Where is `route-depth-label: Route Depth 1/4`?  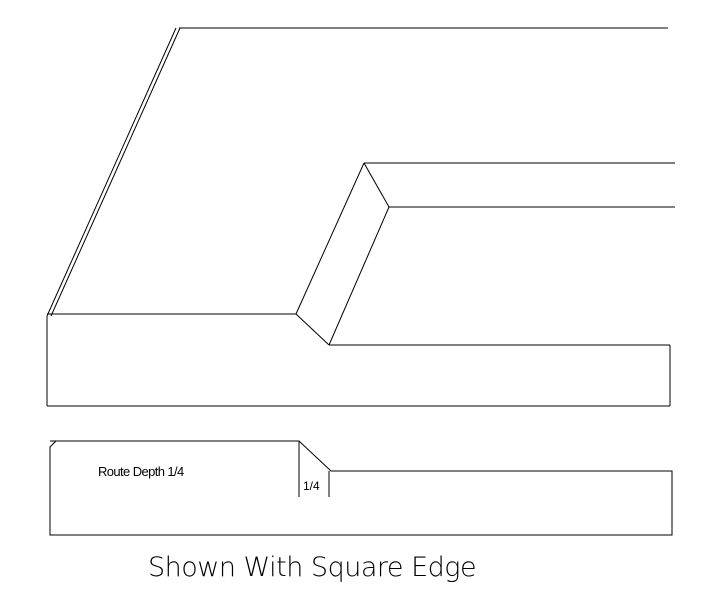
route-depth-label: Route Depth 1/4 is located at coordinates (141, 471).